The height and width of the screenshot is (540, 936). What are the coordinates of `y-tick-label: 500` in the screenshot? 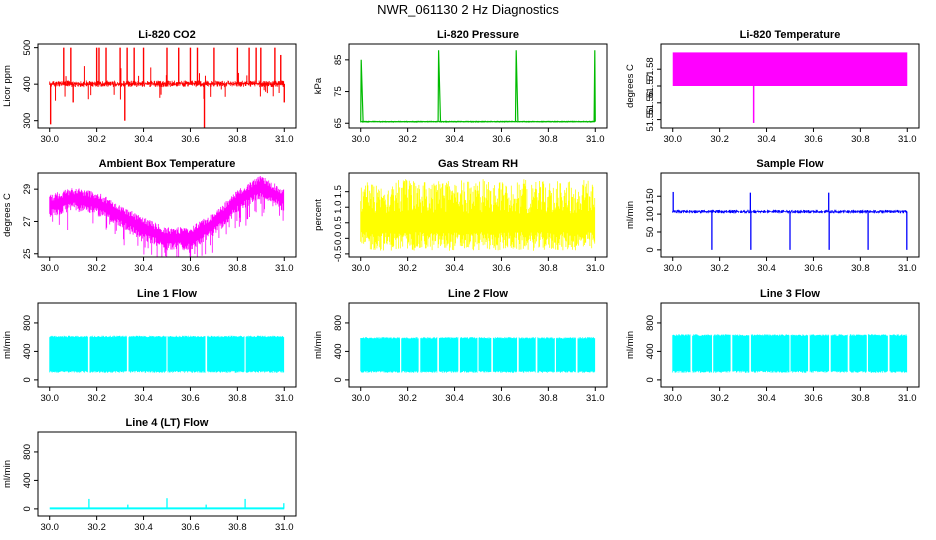 It's located at (27, 48).